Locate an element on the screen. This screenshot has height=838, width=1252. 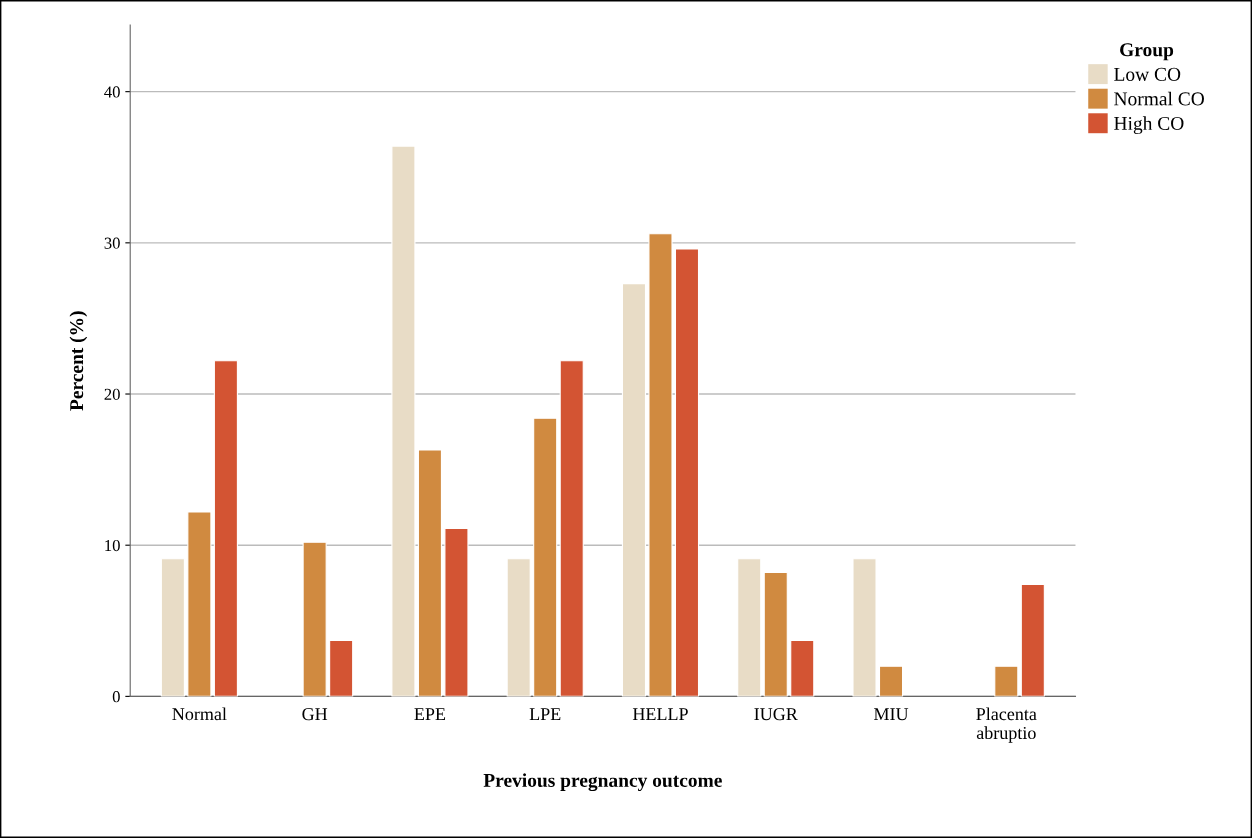
y-tick-label: 30 is located at coordinates (112, 243).